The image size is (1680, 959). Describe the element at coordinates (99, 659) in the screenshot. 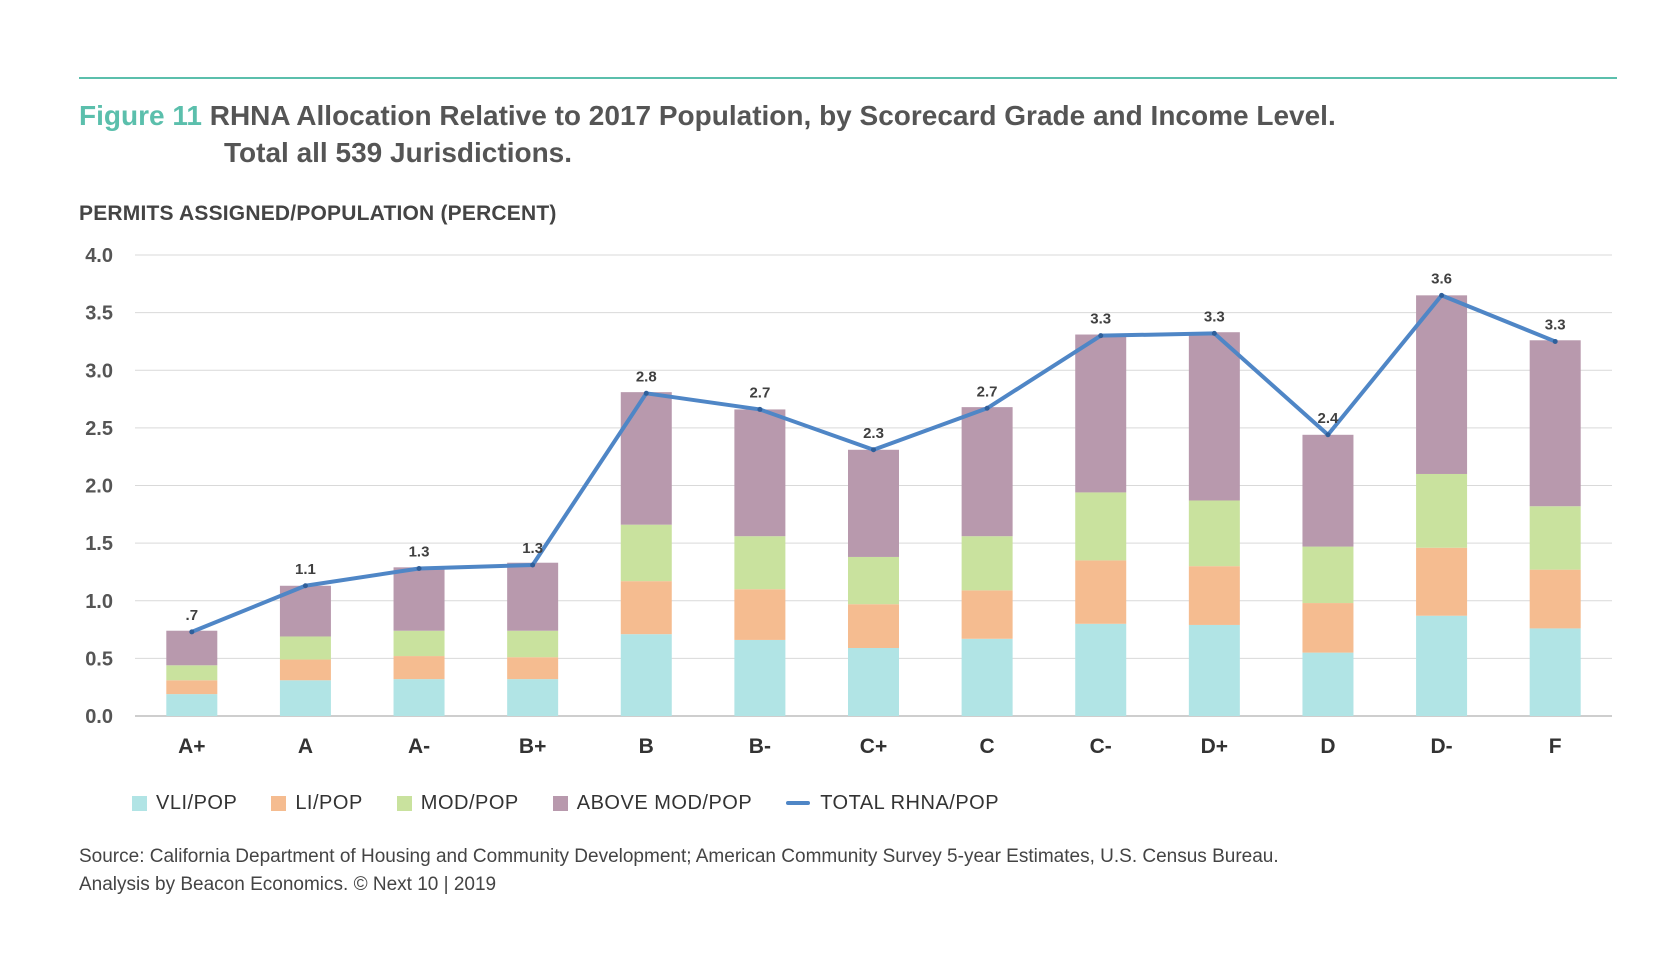

I see `y-tick-label: 0.5` at that location.